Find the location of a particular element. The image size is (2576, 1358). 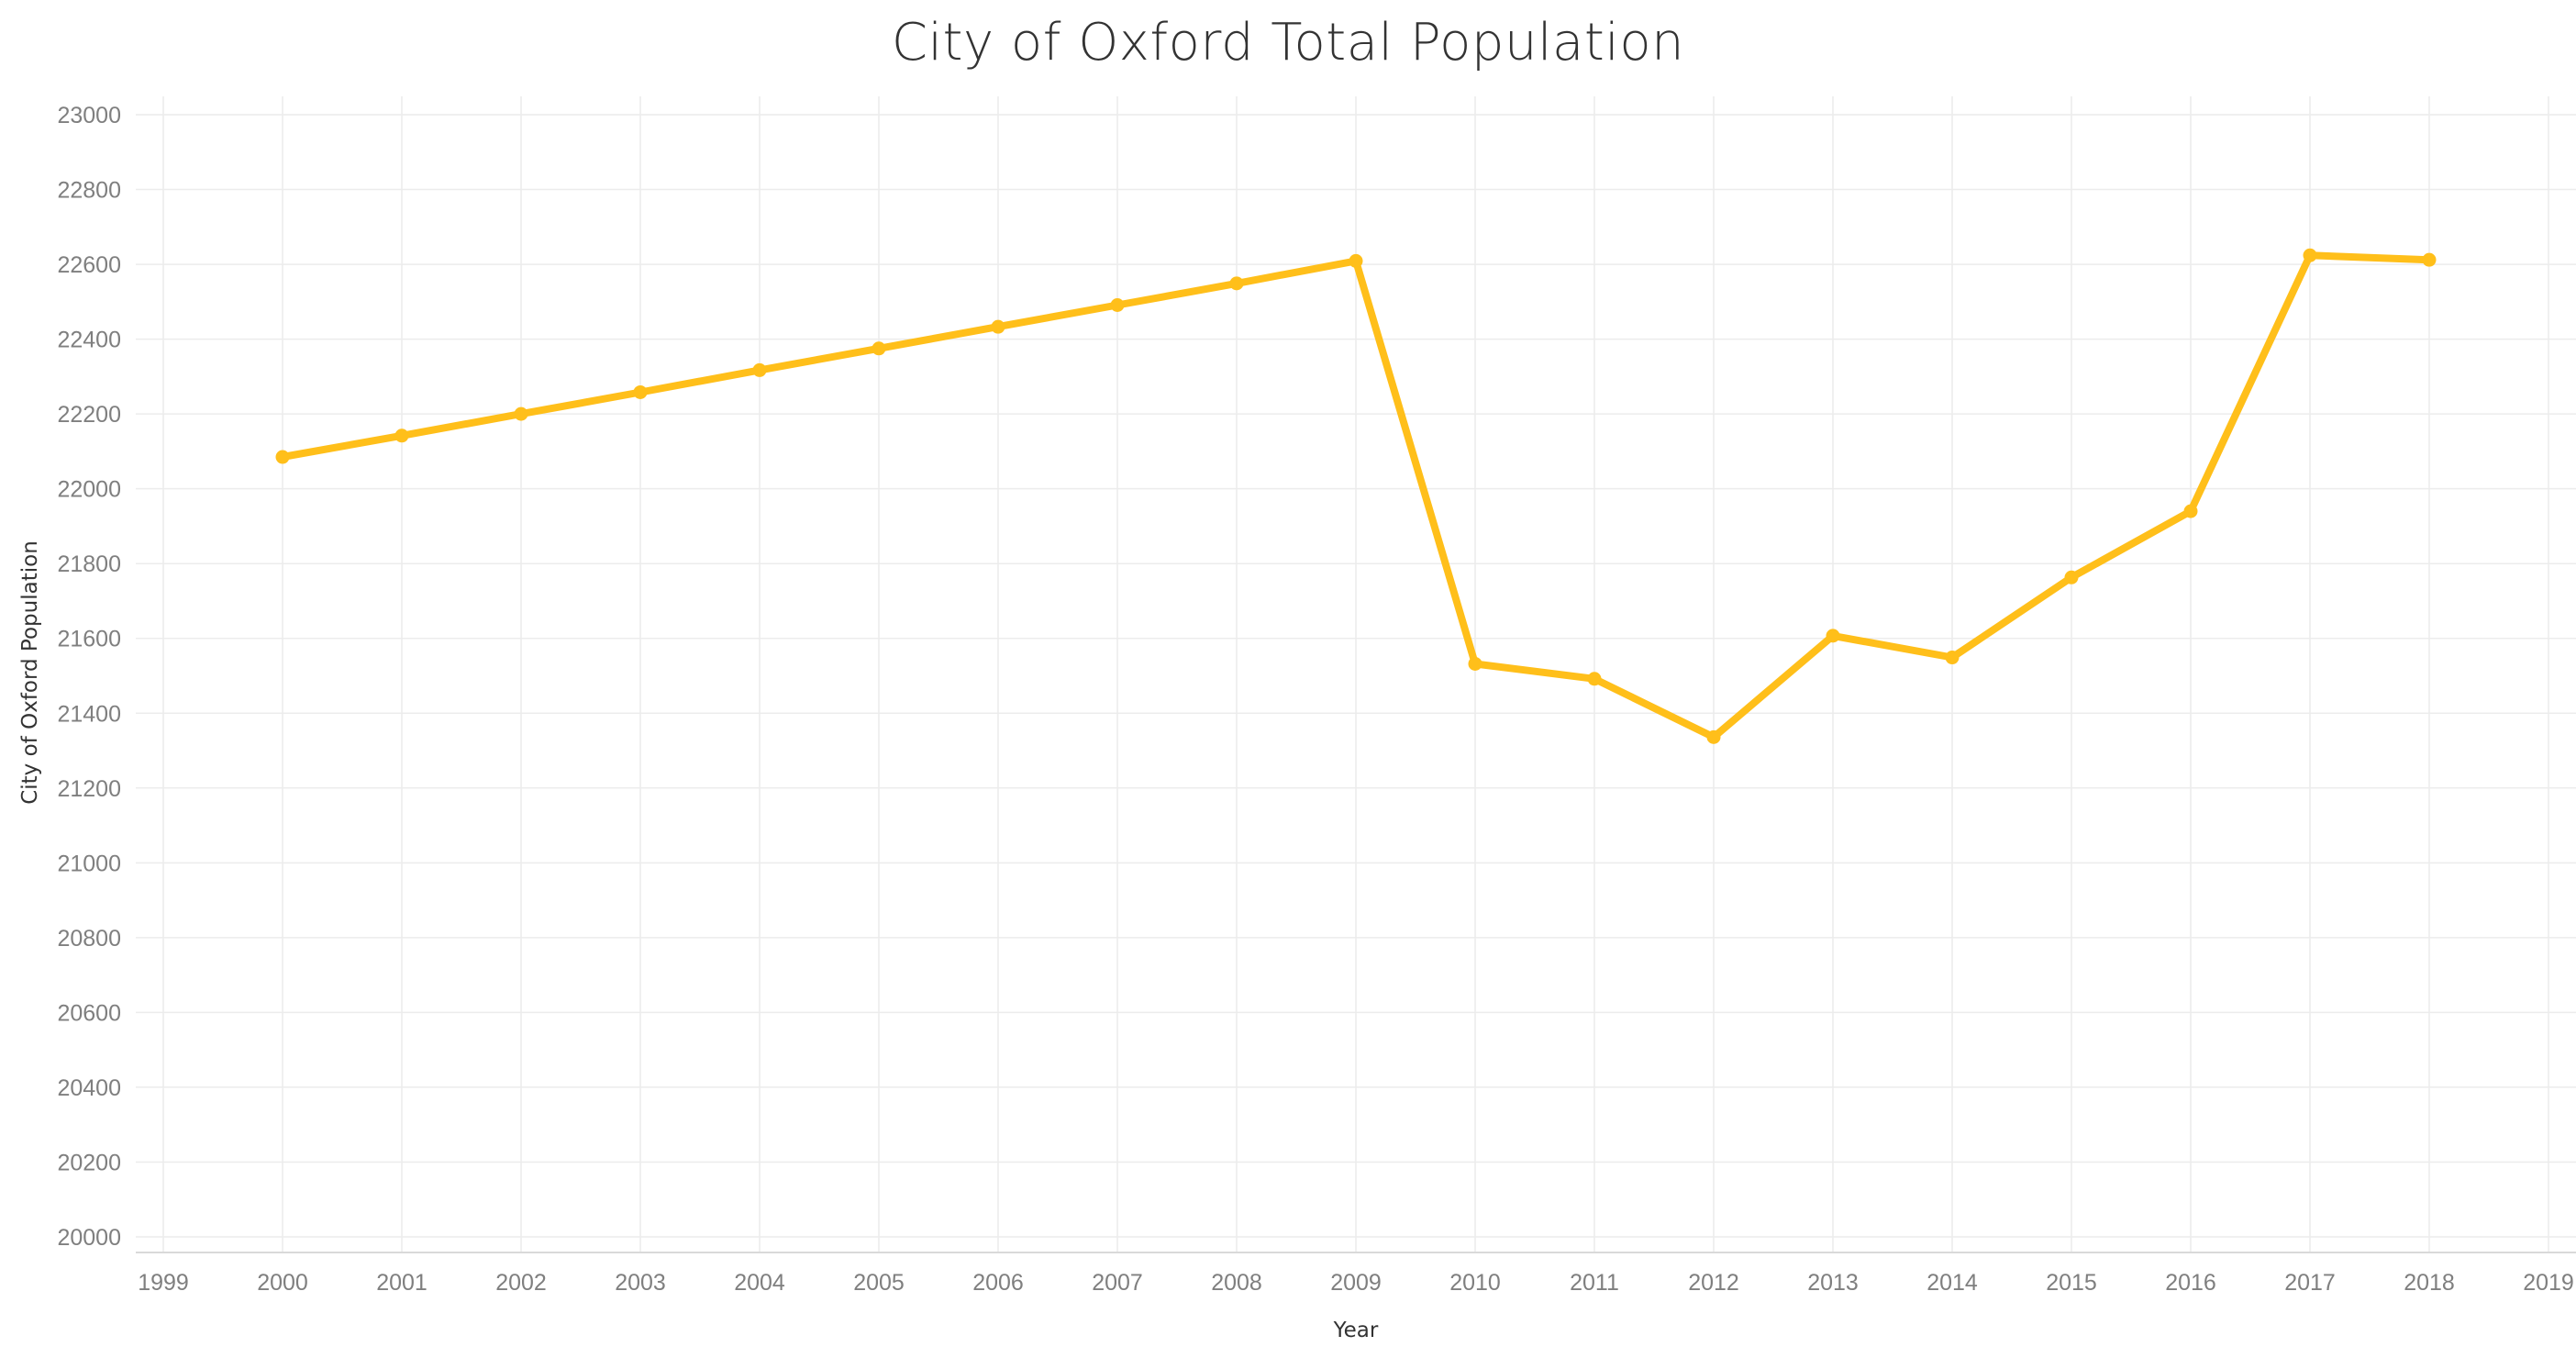

y-tick-label: 21600 is located at coordinates (89, 639).